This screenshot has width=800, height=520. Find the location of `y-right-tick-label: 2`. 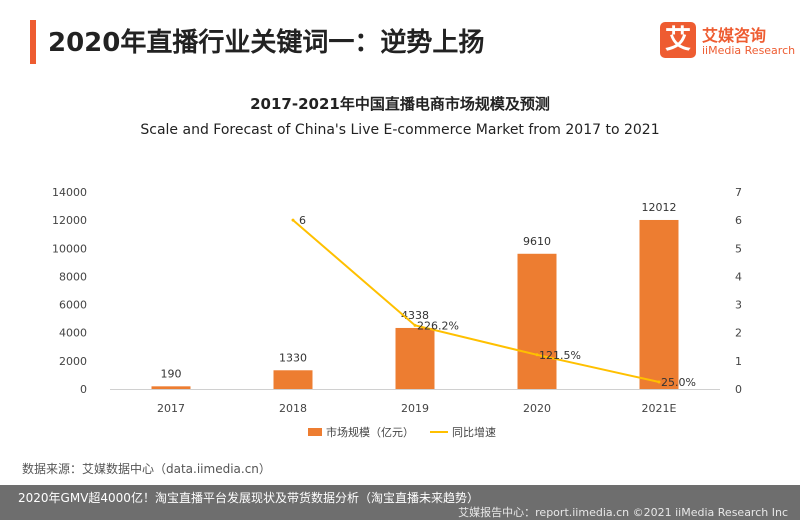

y-right-tick-label: 2 is located at coordinates (738, 333).